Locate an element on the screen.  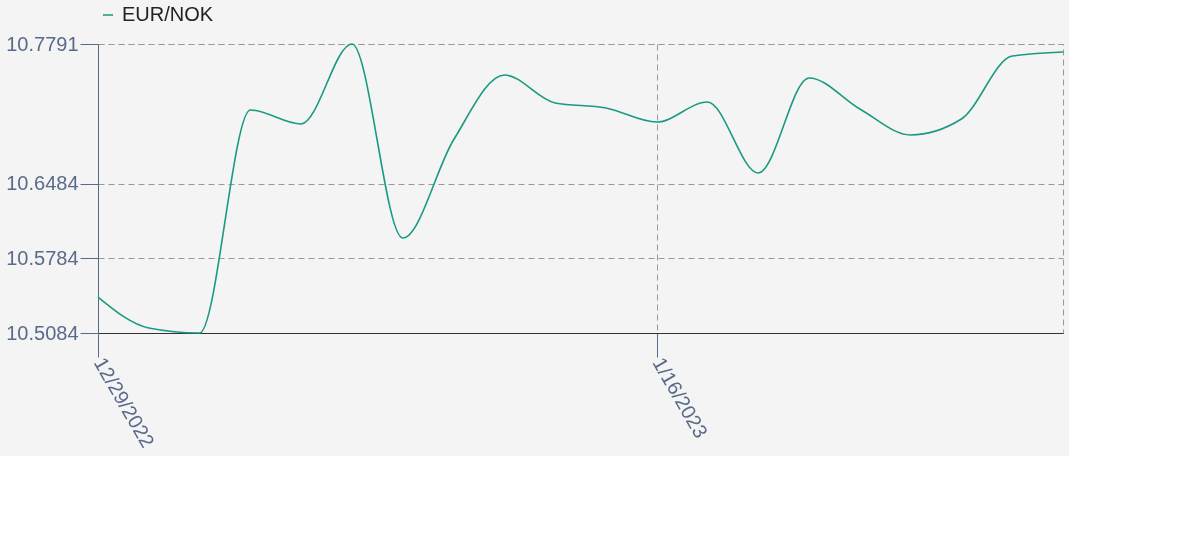
y-tick-label: 10.7791 is located at coordinates (42, 43).